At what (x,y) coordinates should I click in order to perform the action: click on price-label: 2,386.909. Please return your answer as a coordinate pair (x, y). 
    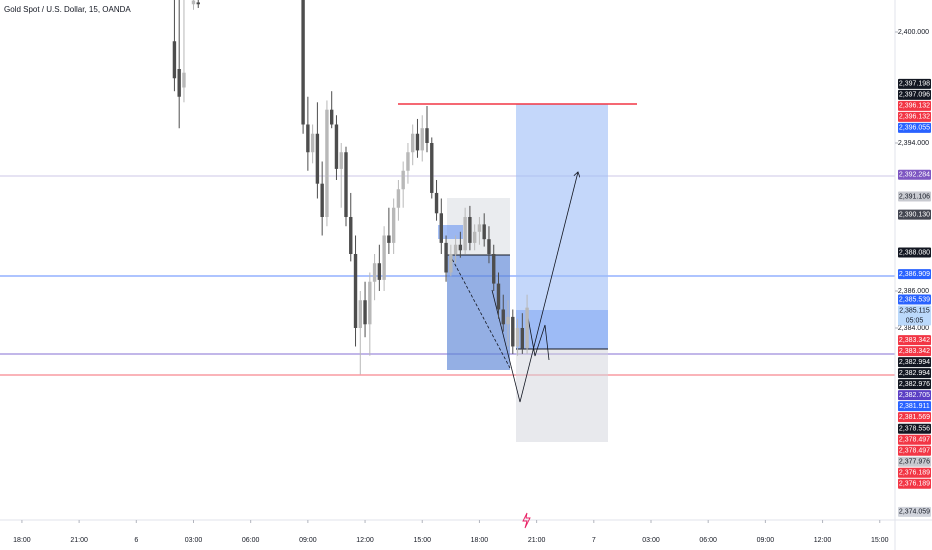
    Looking at the image, I should click on (914, 274).